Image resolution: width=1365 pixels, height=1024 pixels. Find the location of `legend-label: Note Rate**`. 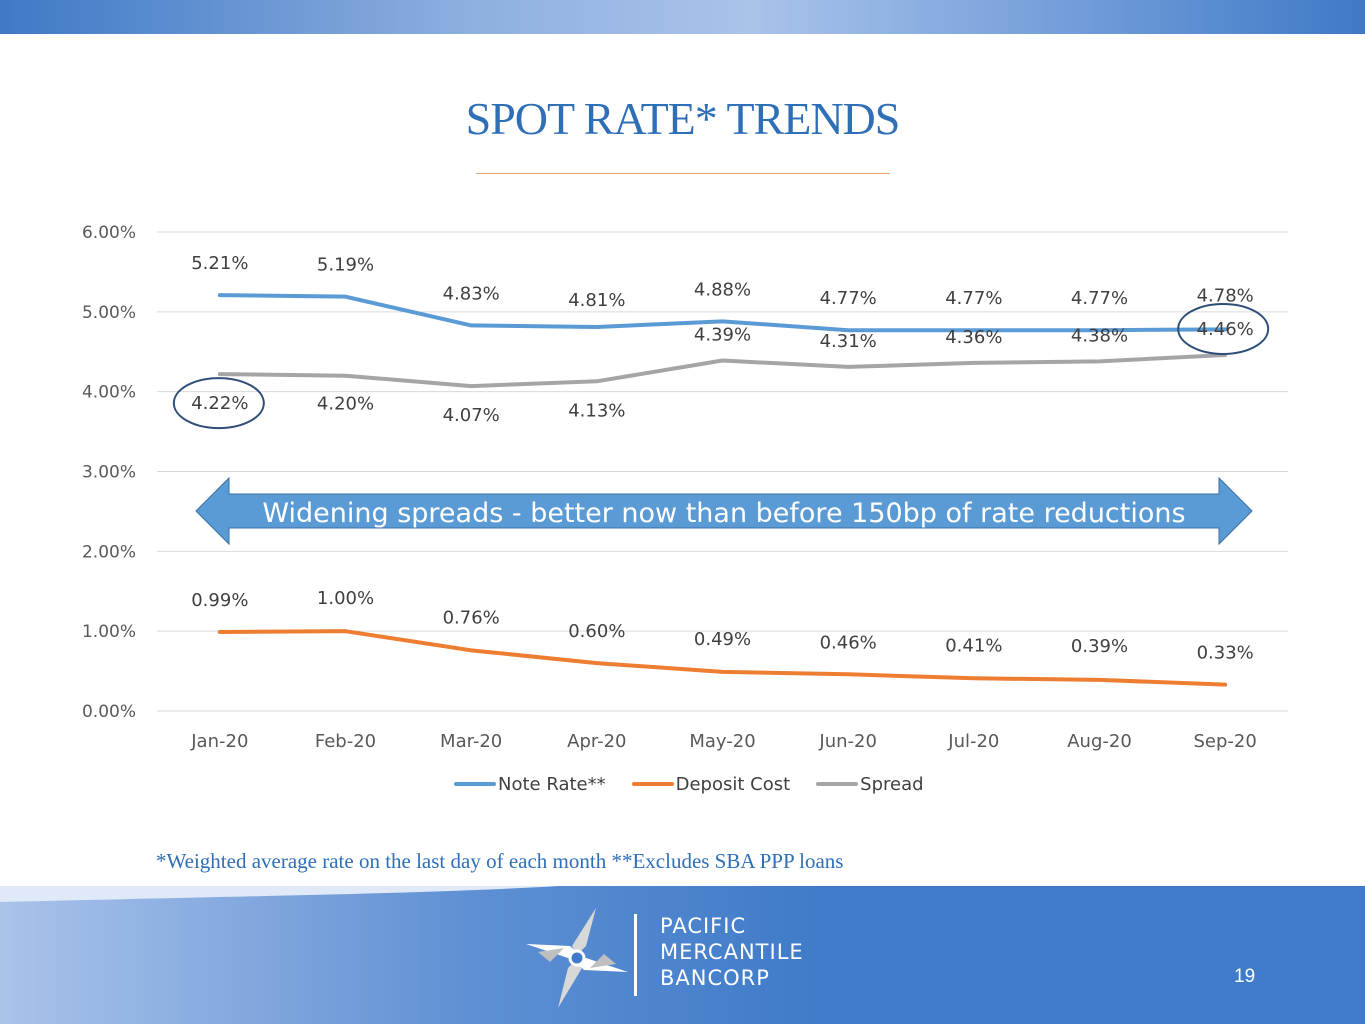

legend-label: Note Rate** is located at coordinates (552, 784).